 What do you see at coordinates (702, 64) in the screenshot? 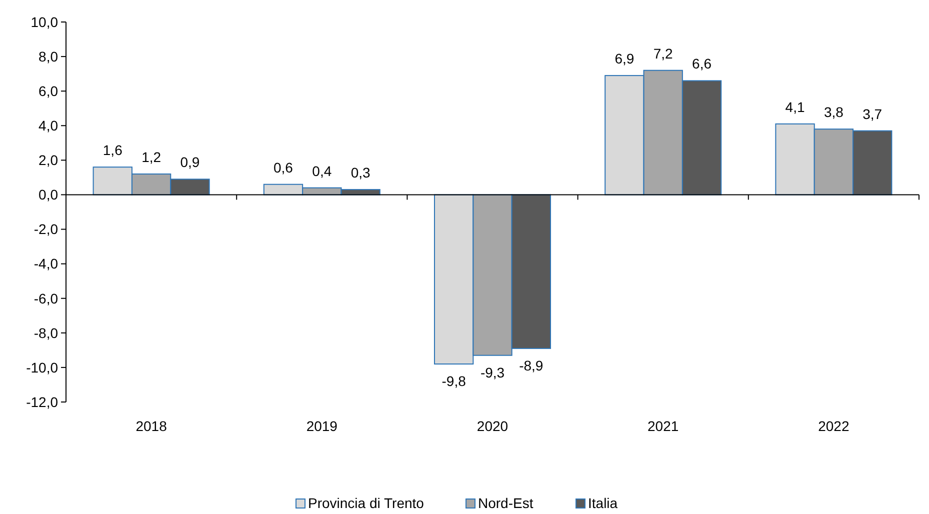
I see `data-label: 6,6` at bounding box center [702, 64].